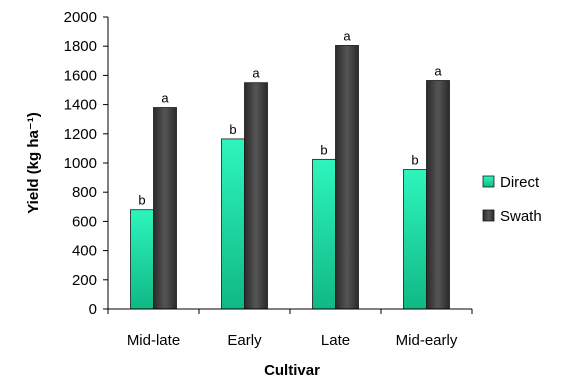 This screenshot has width=566, height=382. I want to click on data-label-swath-mid-early: a, so click(438, 71).